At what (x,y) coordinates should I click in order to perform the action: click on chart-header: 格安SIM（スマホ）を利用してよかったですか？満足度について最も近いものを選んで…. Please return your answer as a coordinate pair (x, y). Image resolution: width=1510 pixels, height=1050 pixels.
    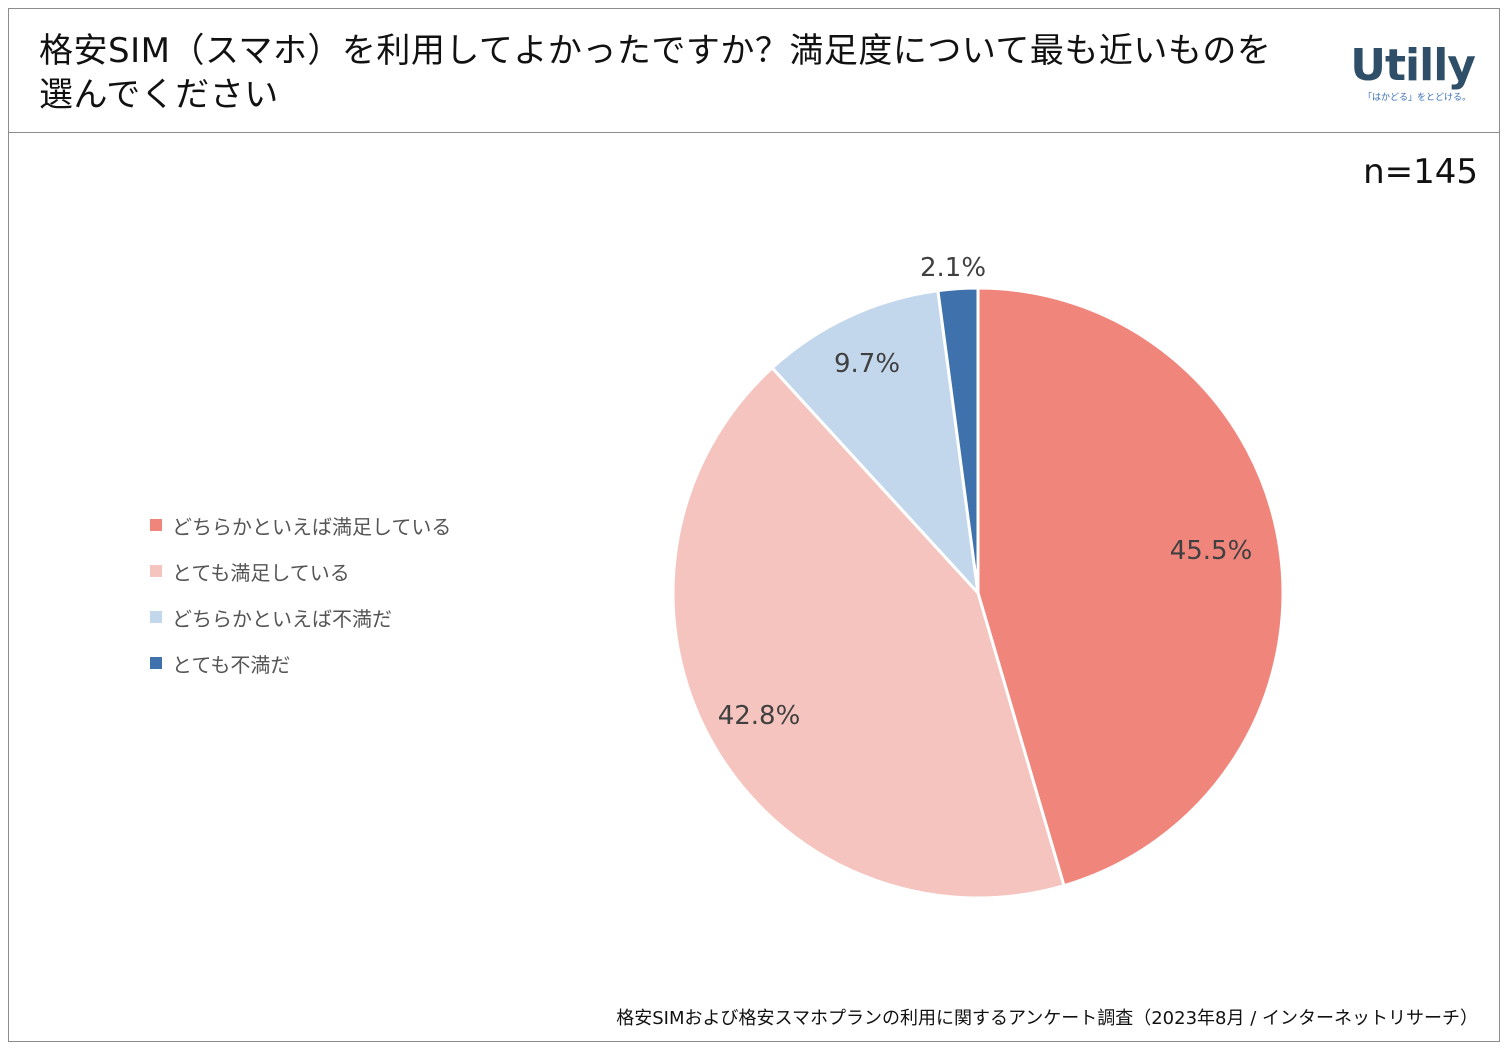
    Looking at the image, I should click on (754, 71).